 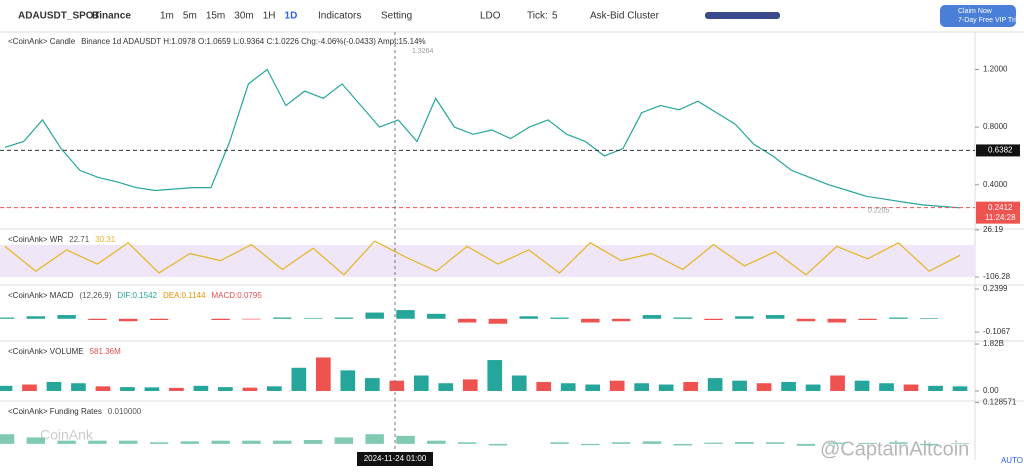 I want to click on coin: LDO, so click(x=490, y=16).